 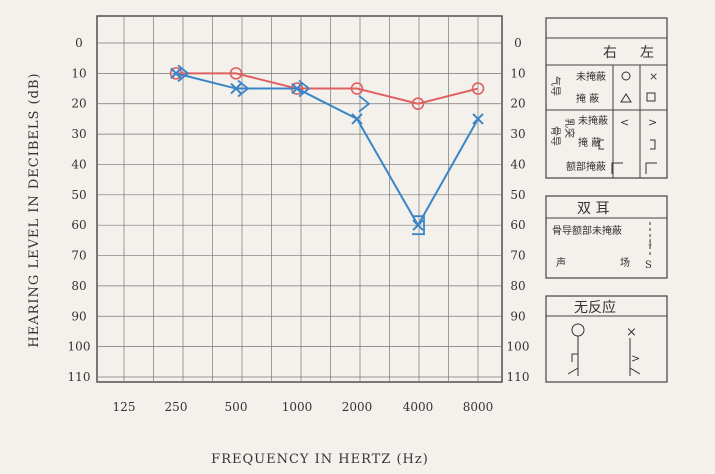 What do you see at coordinates (517, 195) in the screenshot?
I see `y-tick-label-right: 50` at bounding box center [517, 195].